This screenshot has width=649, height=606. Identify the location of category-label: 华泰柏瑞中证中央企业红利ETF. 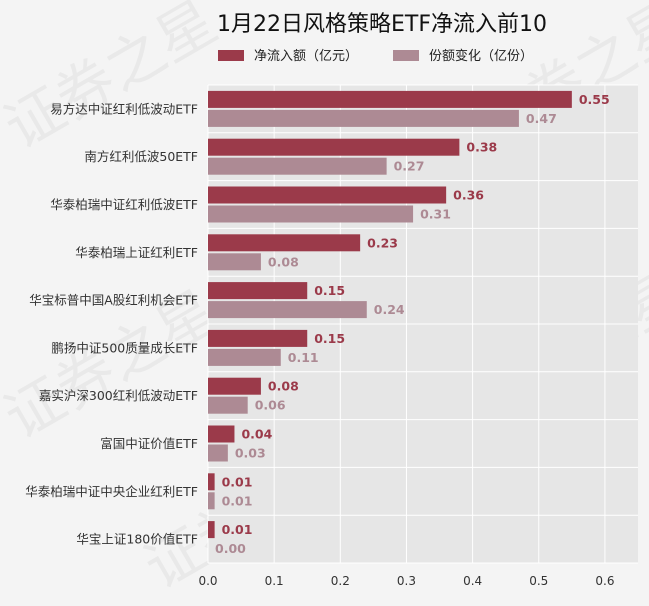
(111, 491).